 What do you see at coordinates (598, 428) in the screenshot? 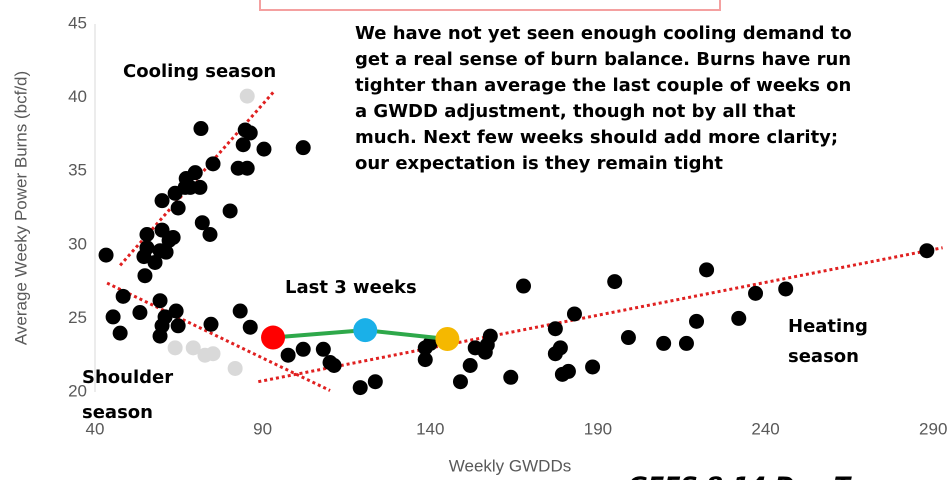
I see `x-tick-label: 190` at bounding box center [598, 428].